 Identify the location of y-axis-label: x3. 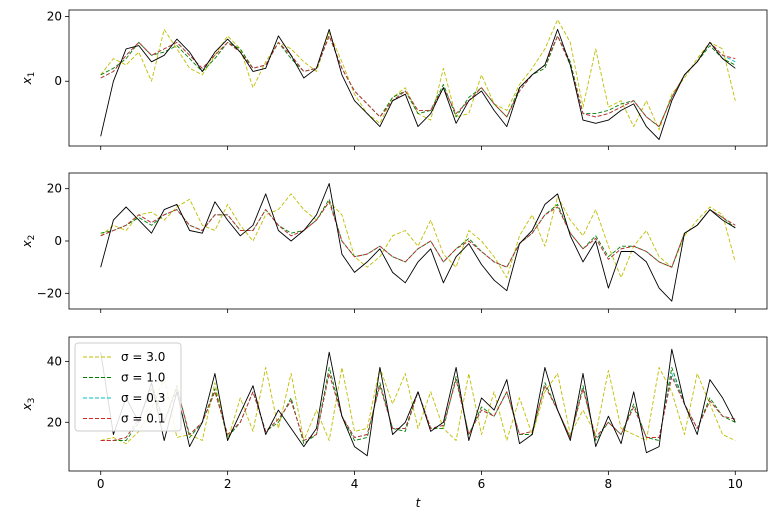
(28, 405).